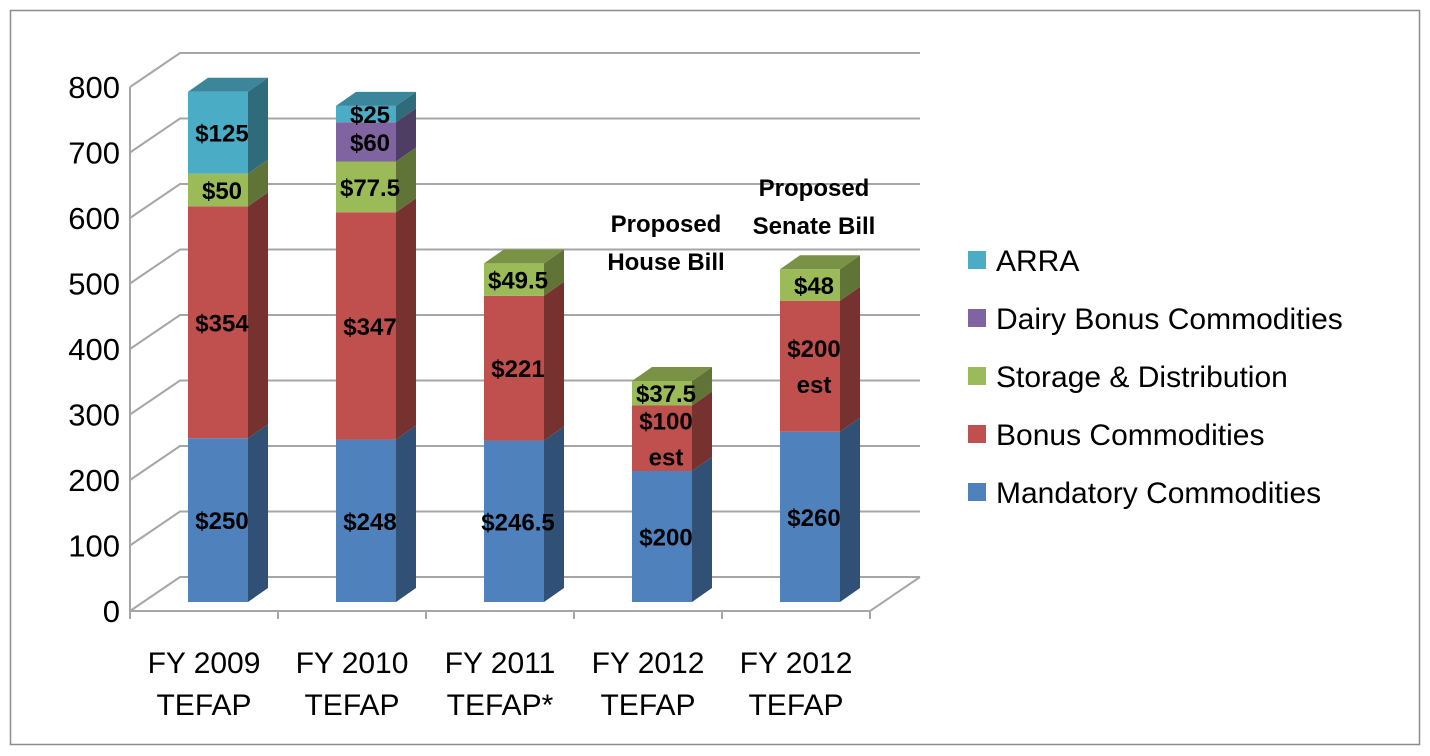 The height and width of the screenshot is (756, 1430). I want to click on y-tick-label: 0, so click(111, 611).